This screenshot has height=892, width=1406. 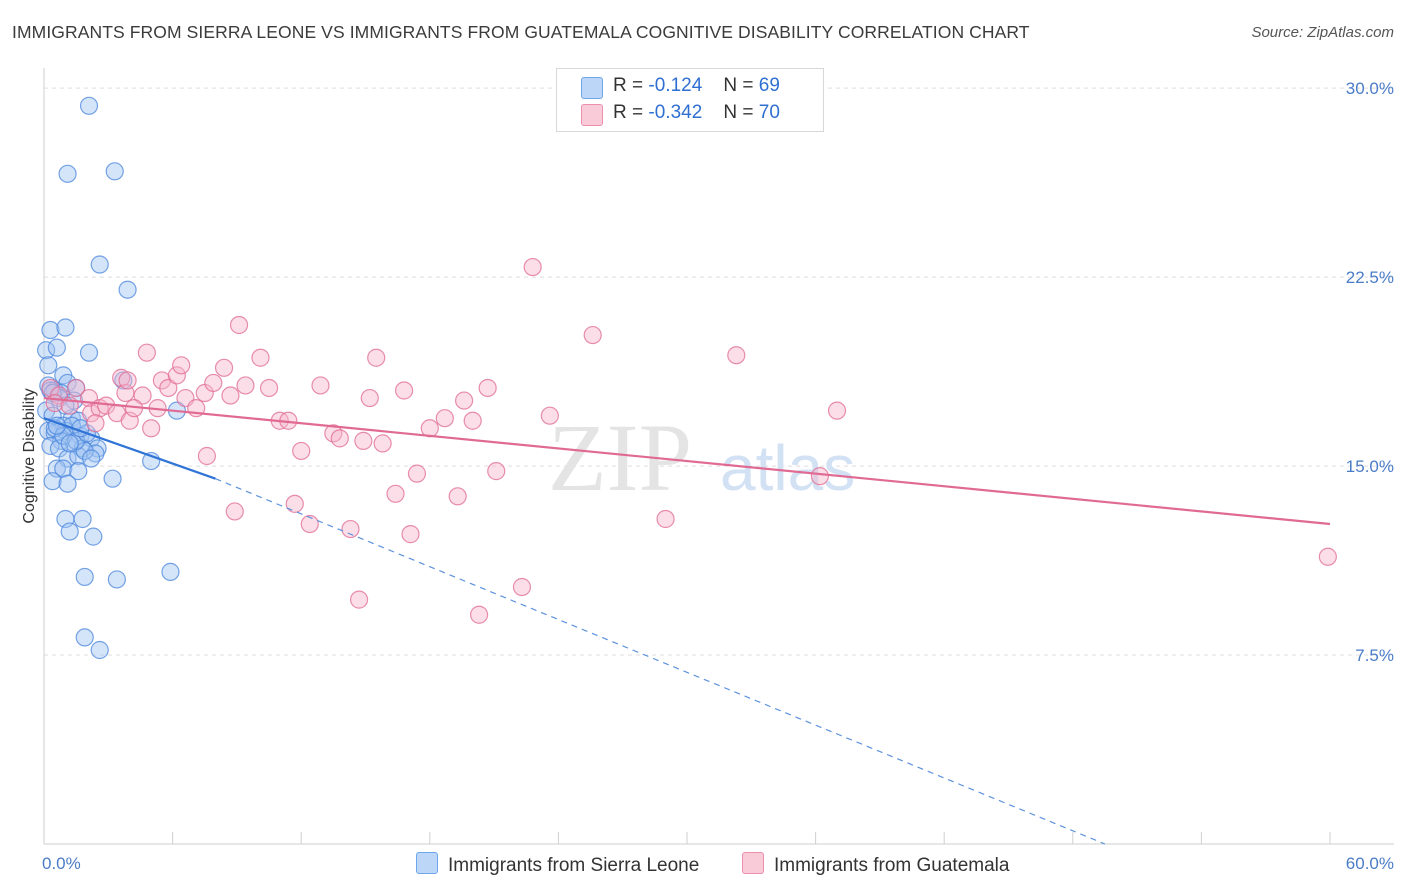 I want to click on bottom-legend-label-sierra-leone: Immigrants from Sierra Leone, so click(x=574, y=865).